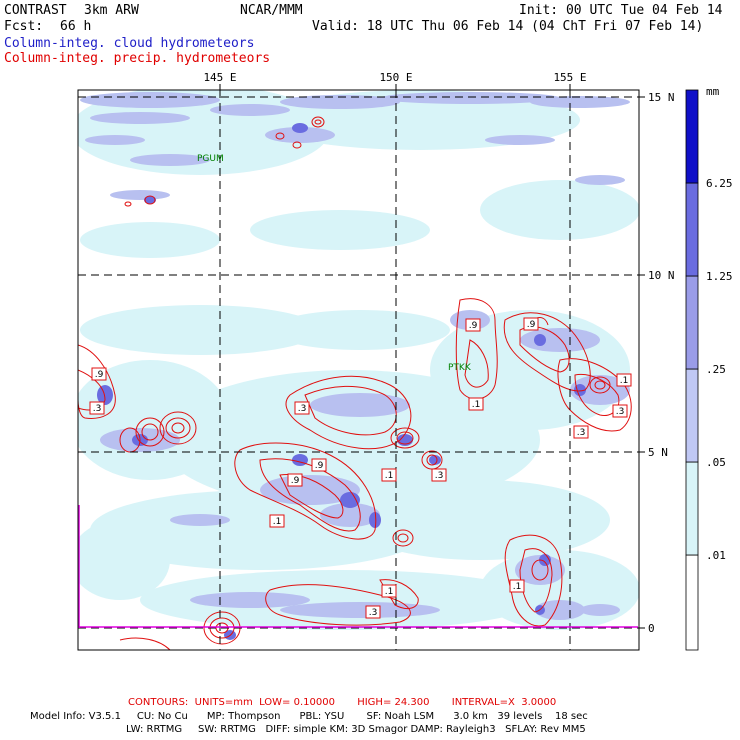 The height and width of the screenshot is (740, 740). What do you see at coordinates (76, 26) in the screenshot?
I see `forecast-hour: 66 h` at bounding box center [76, 26].